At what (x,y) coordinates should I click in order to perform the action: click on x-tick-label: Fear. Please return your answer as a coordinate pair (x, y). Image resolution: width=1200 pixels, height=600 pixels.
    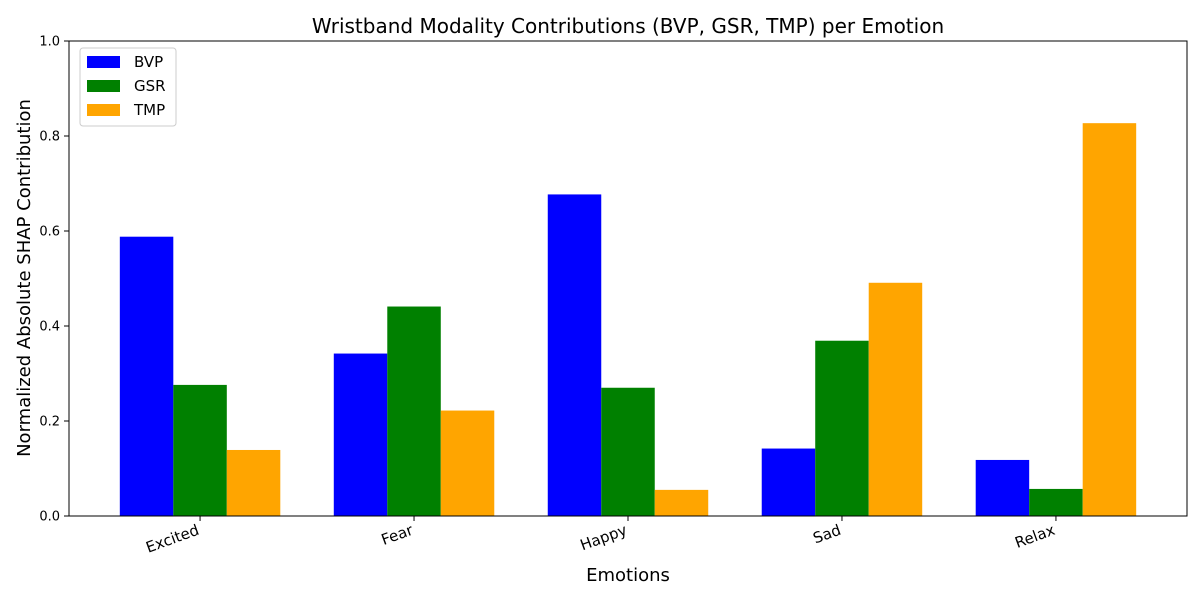
    Looking at the image, I should click on (397, 535).